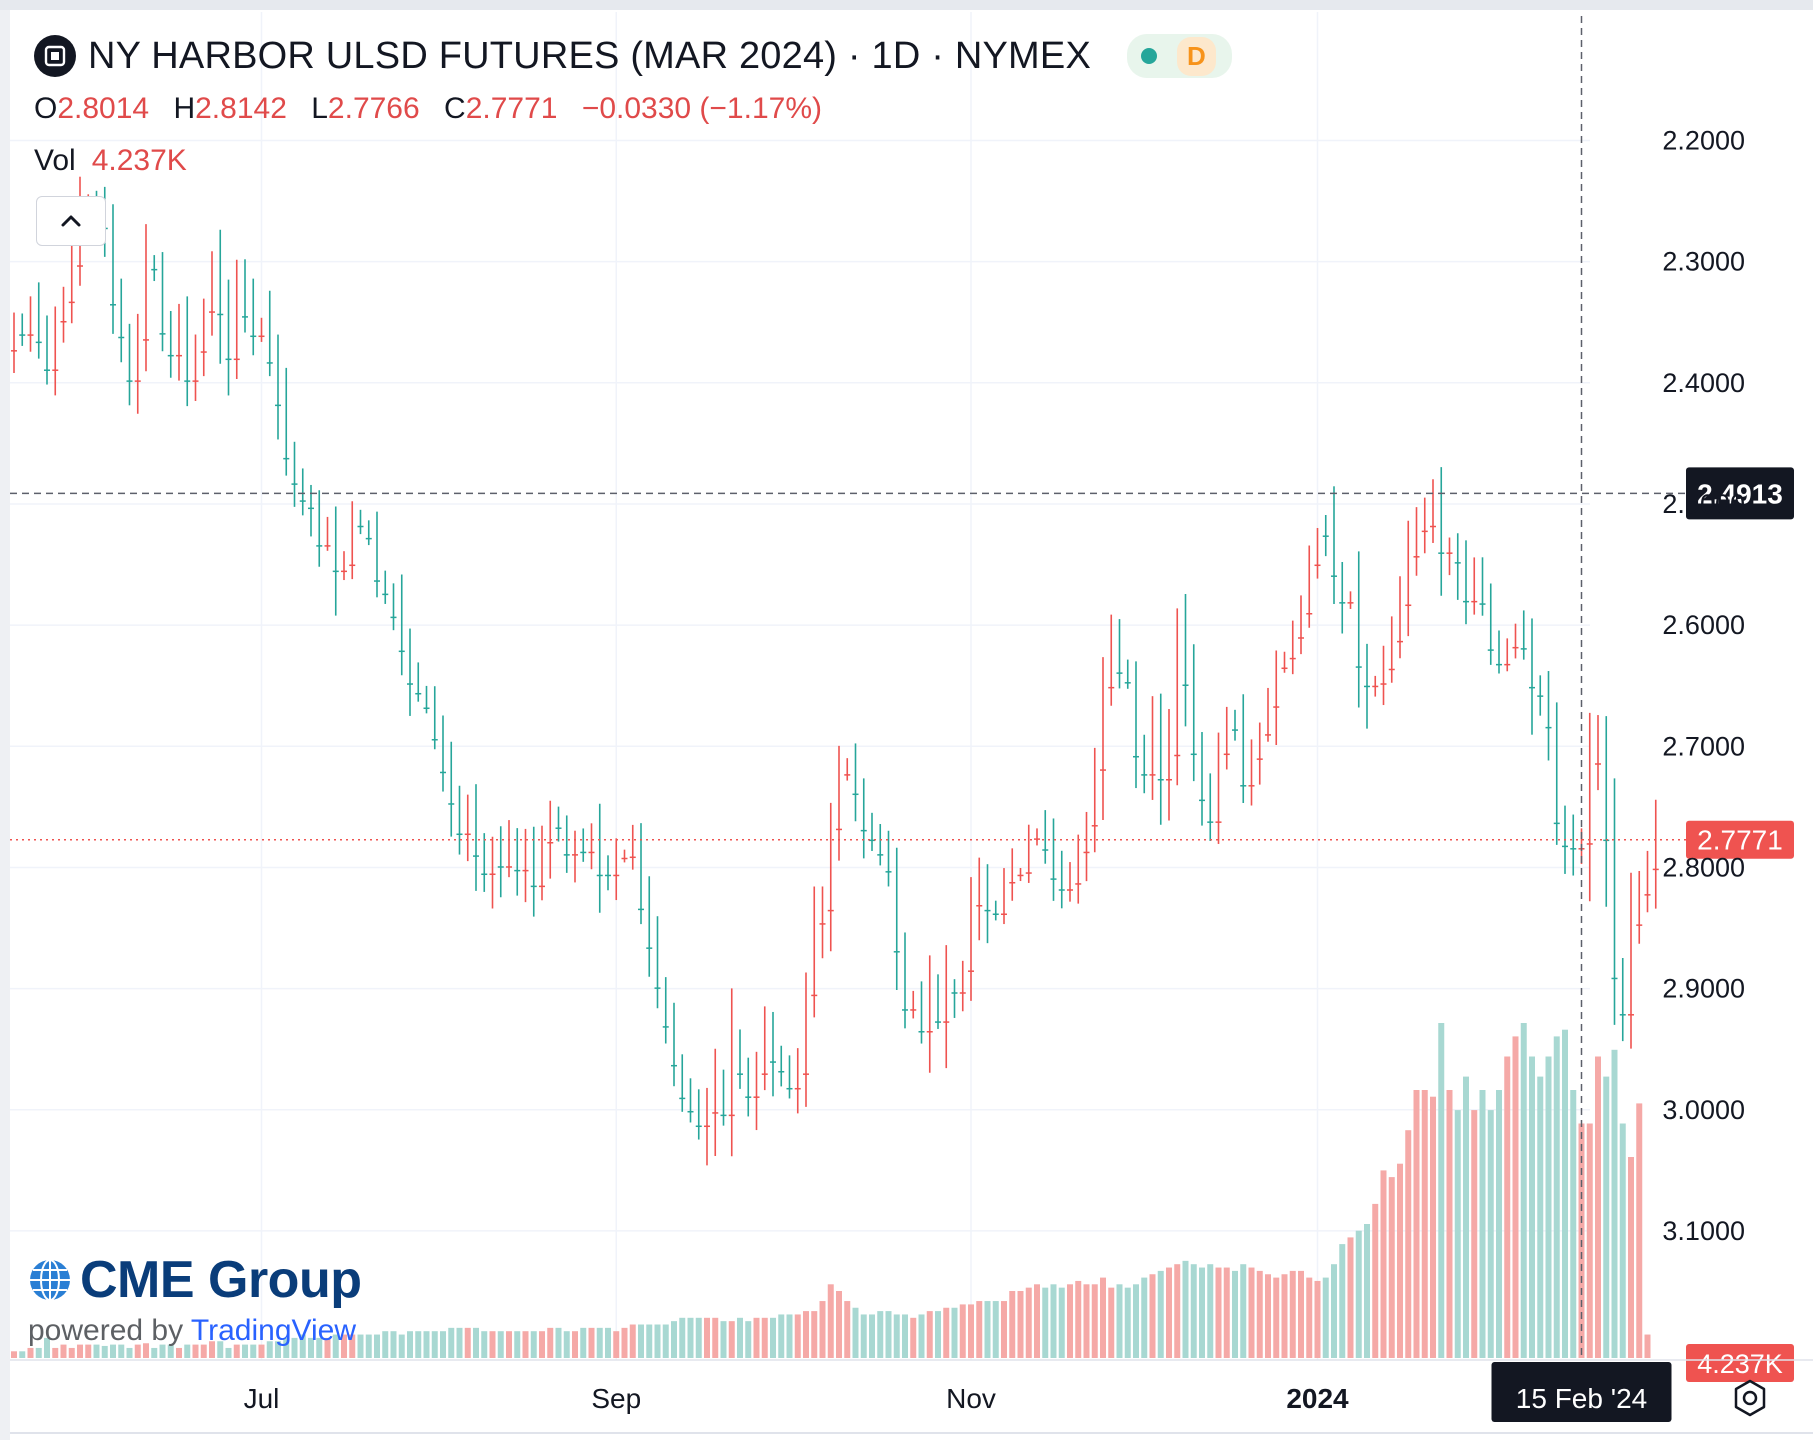  Describe the element at coordinates (195, 1299) in the screenshot. I see `branding: CME Group powered by TradingView` at that location.